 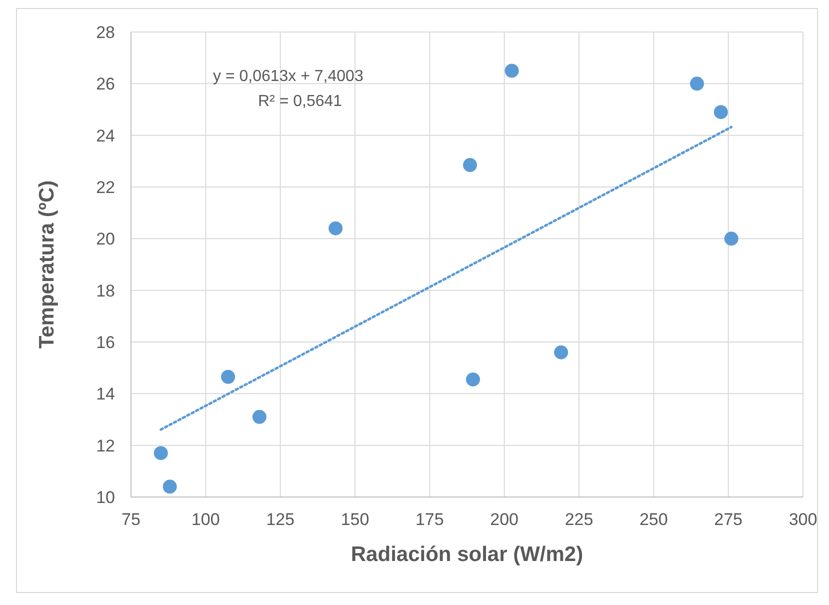 I want to click on x-tick-label: 200, so click(x=504, y=520).